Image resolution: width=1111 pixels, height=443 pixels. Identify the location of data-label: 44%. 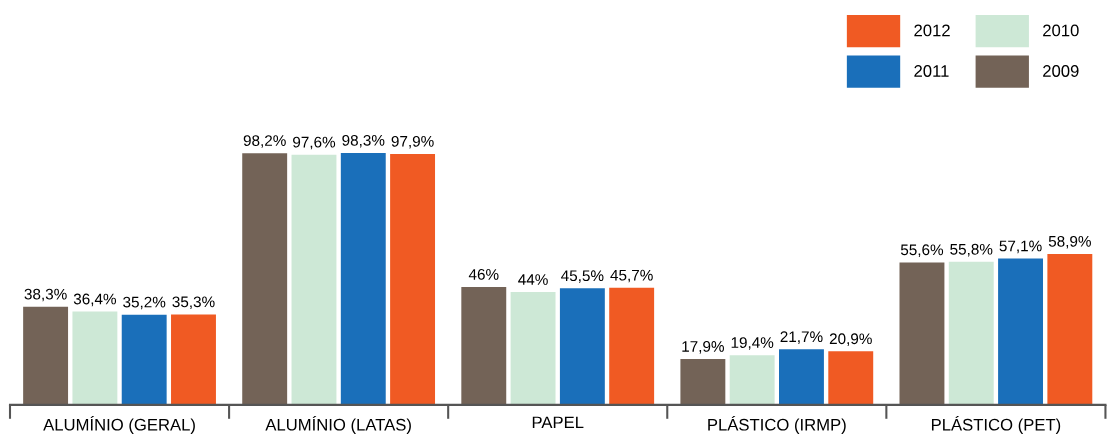
(533, 279).